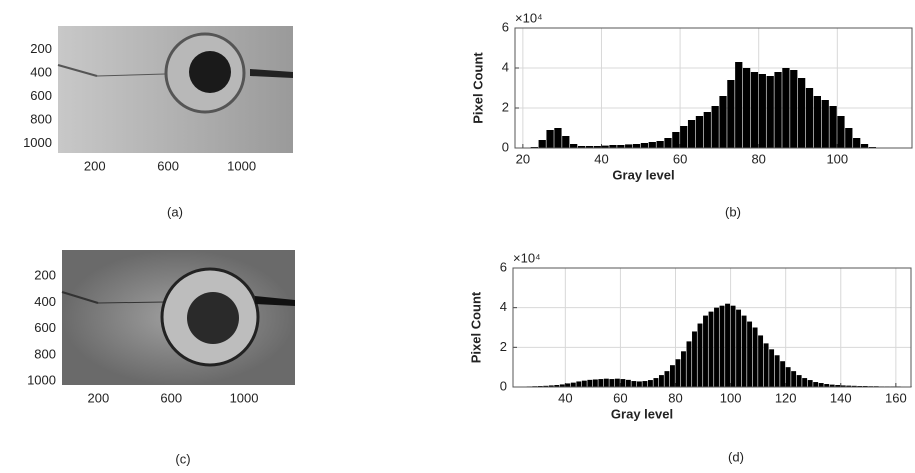 This screenshot has height=473, width=915. I want to click on x-tick-label: 140, so click(841, 397).